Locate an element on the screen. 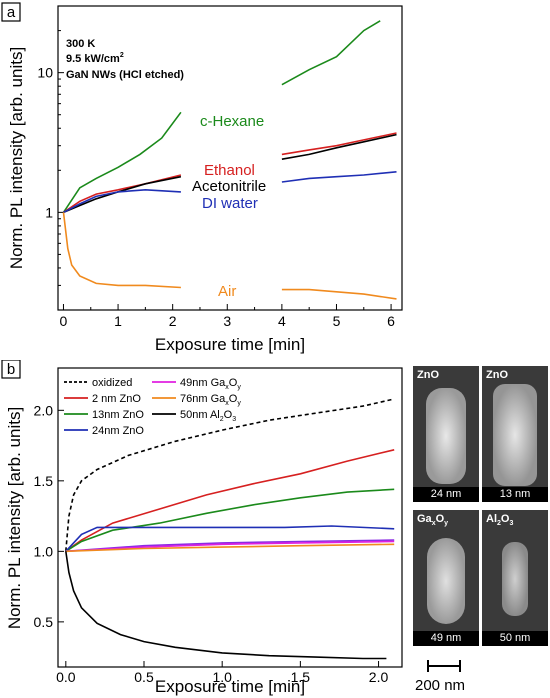  series-line-ethanol is located at coordinates (339, 144).